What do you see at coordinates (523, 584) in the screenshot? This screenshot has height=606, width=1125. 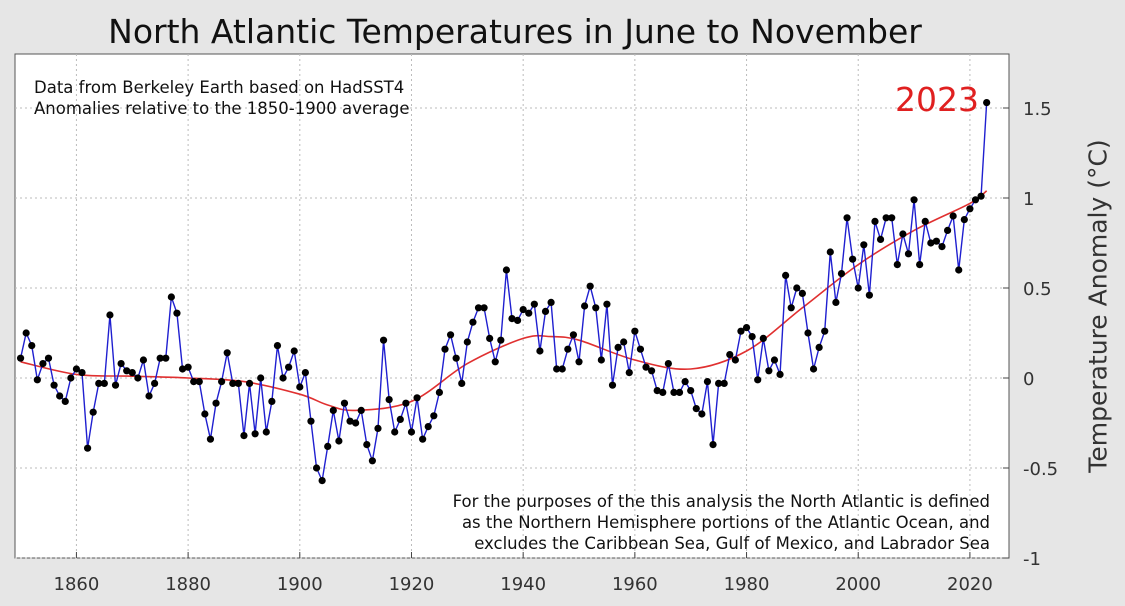 I see `x-tick-label: 1940` at bounding box center [523, 584].